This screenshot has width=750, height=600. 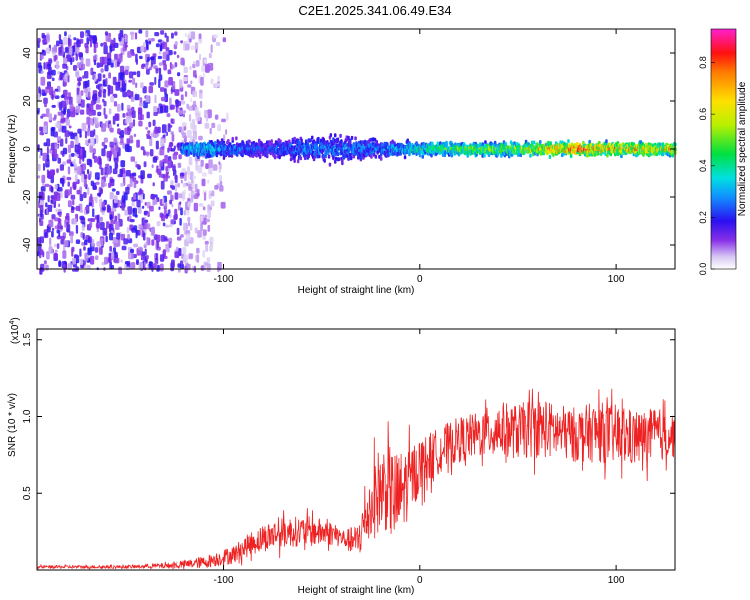 What do you see at coordinates (356, 290) in the screenshot?
I see `spectrogram-x-axis-label: Height of straight line (km)` at bounding box center [356, 290].